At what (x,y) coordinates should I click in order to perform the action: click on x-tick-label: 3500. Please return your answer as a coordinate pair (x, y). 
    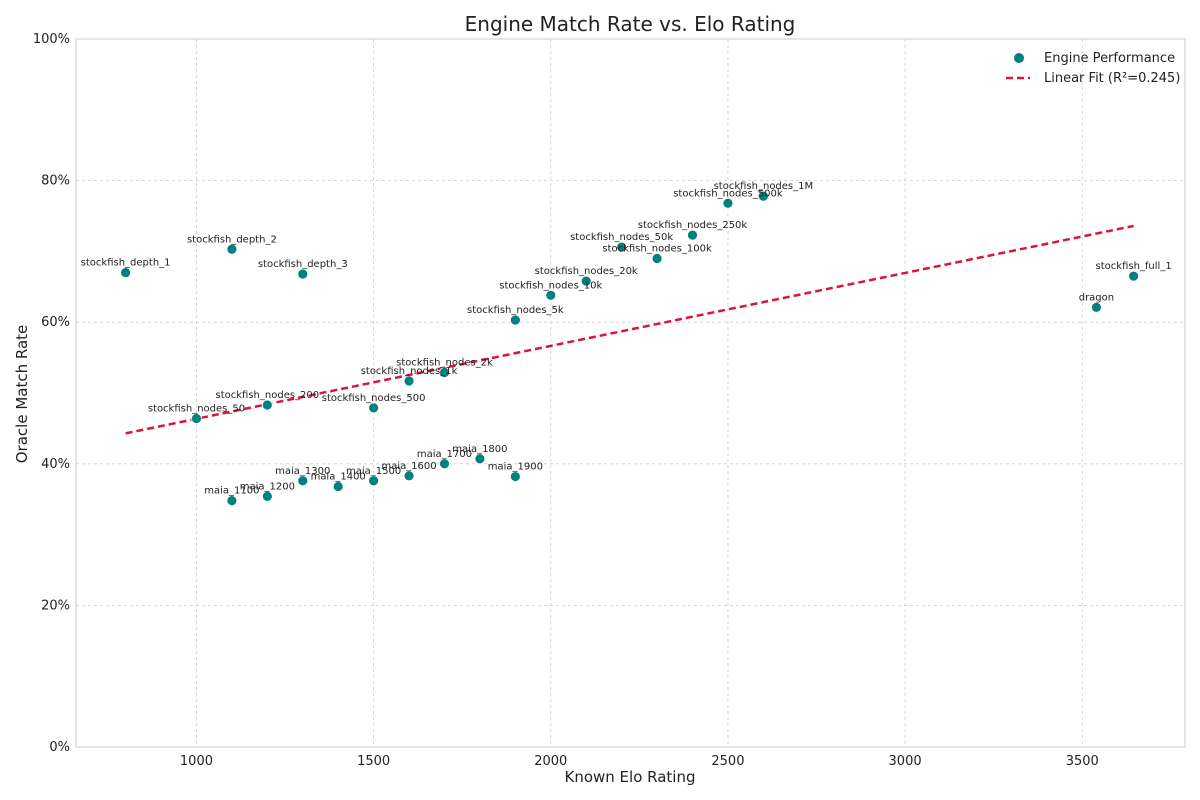
    Looking at the image, I should click on (1082, 761).